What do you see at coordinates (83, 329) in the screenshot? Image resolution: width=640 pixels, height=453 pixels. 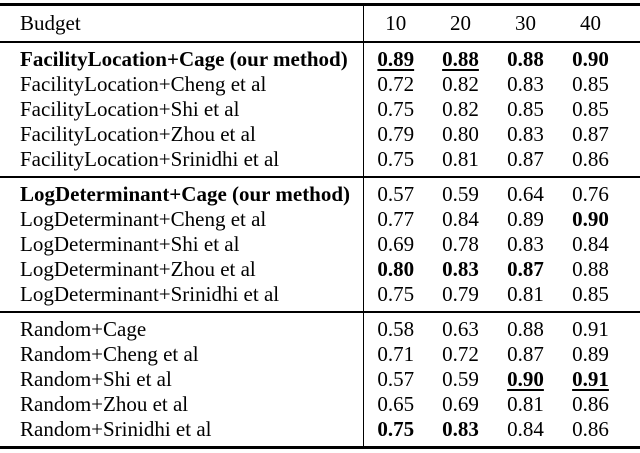 I see `row-label: Random+Cage` at bounding box center [83, 329].